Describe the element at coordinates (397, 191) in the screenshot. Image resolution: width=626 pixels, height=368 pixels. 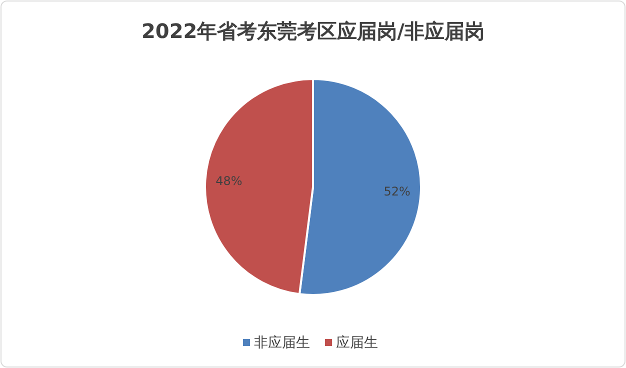
I see `data-label: 52%` at that location.